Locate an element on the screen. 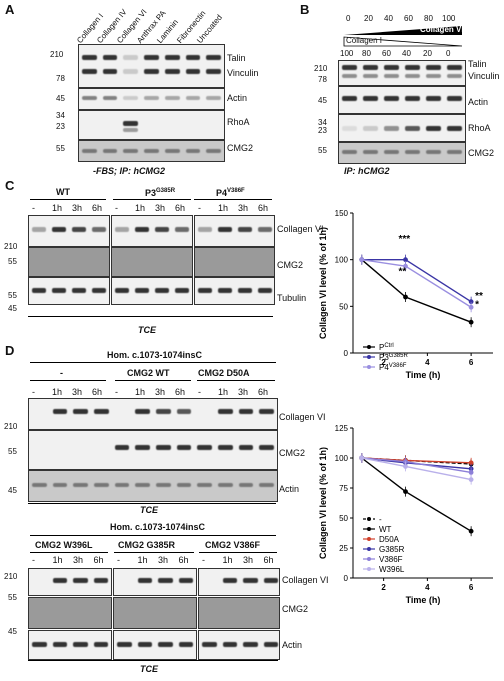 Image resolution: width=504 pixels, height=681 pixels. bottom-value-80: 80 is located at coordinates (366, 53).